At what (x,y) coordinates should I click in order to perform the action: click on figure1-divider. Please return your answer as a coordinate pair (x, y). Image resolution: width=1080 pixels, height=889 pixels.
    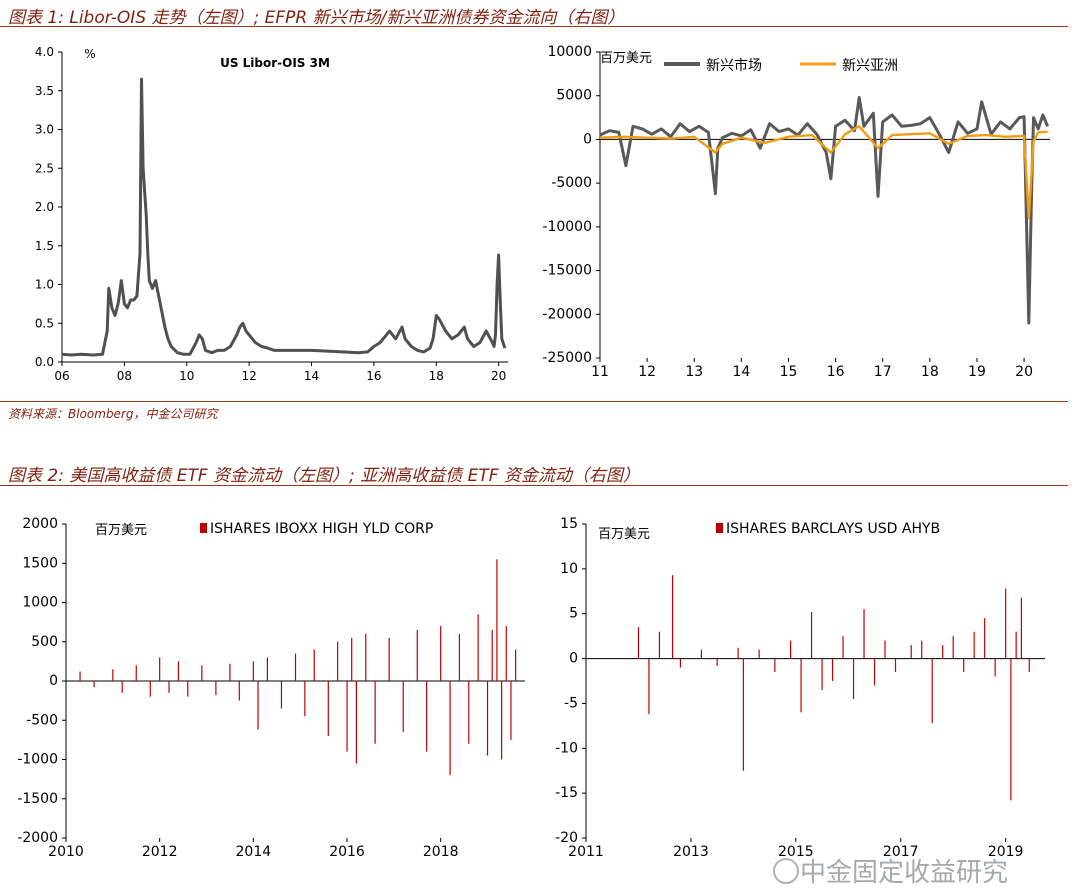
    Looking at the image, I should click on (534, 26).